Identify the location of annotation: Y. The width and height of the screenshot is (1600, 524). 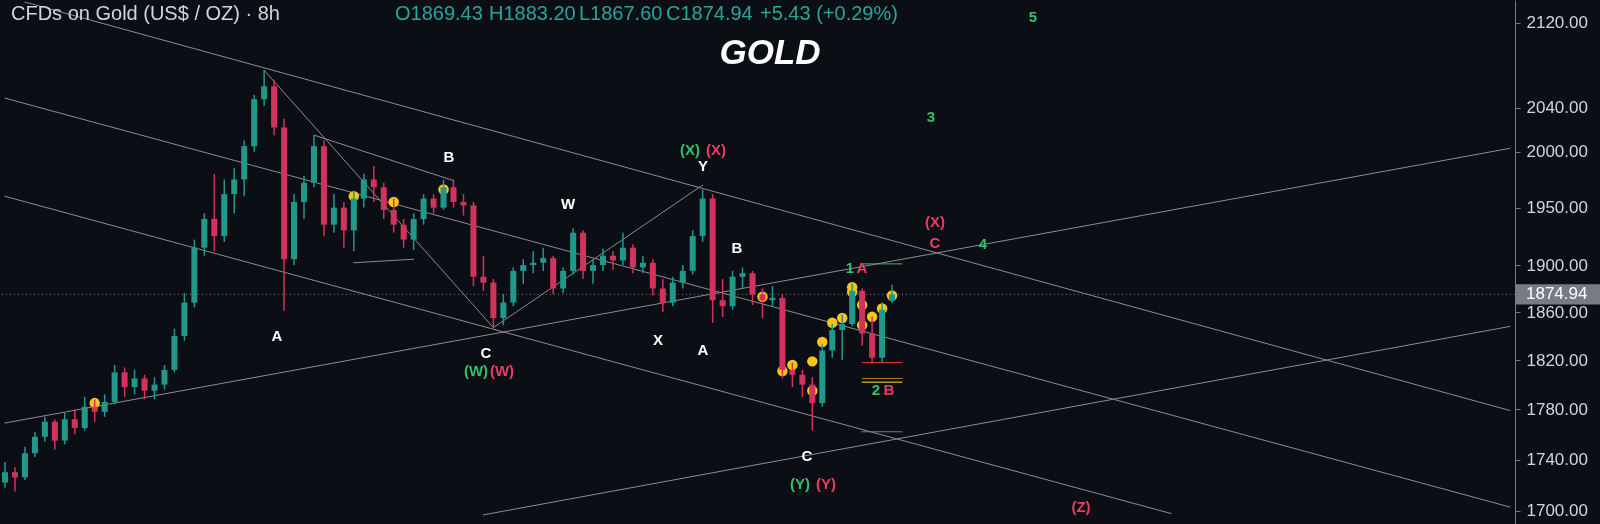
(703, 165).